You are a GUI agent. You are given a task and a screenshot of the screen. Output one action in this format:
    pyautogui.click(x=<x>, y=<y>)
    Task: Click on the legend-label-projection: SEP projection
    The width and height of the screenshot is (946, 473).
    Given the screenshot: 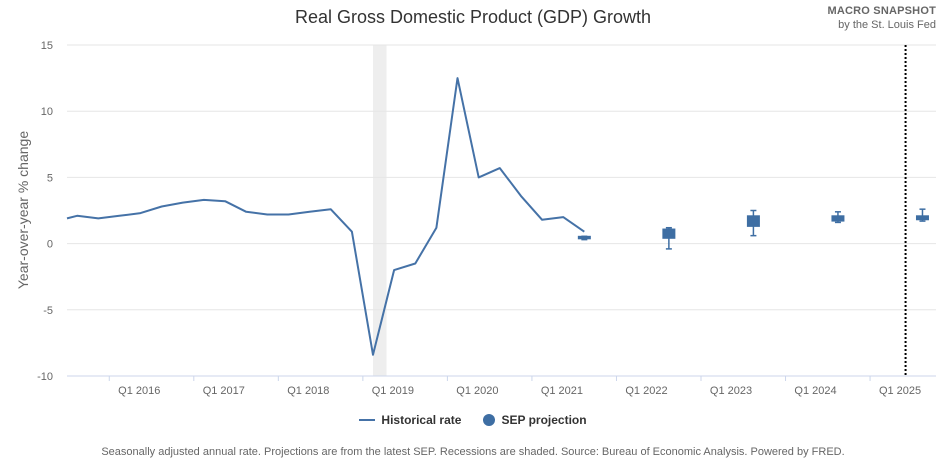 What is the action you would take?
    pyautogui.click(x=544, y=420)
    